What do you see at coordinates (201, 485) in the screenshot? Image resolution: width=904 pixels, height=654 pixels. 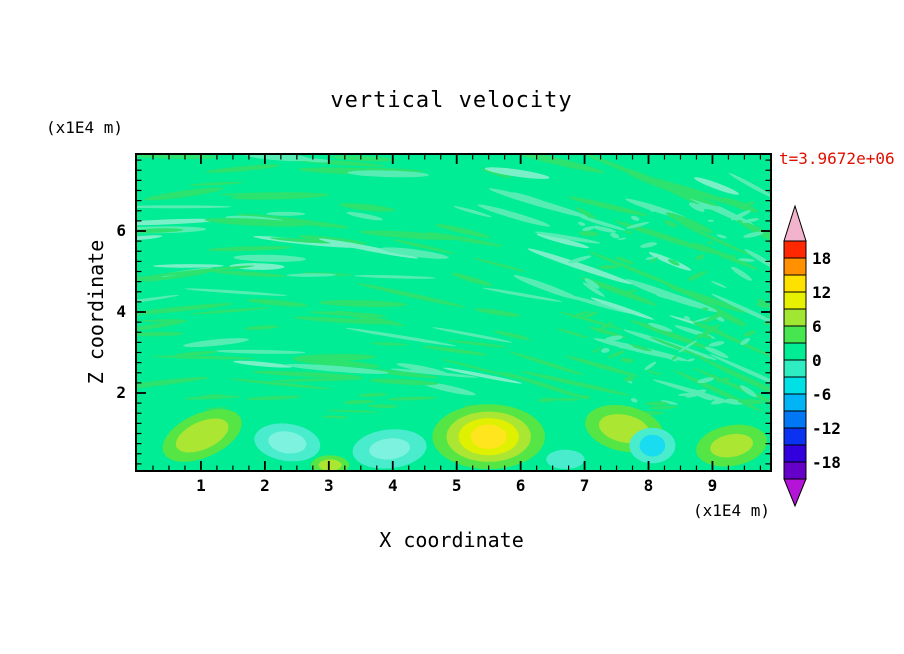 I see `x-tick-label: 1` at bounding box center [201, 485].